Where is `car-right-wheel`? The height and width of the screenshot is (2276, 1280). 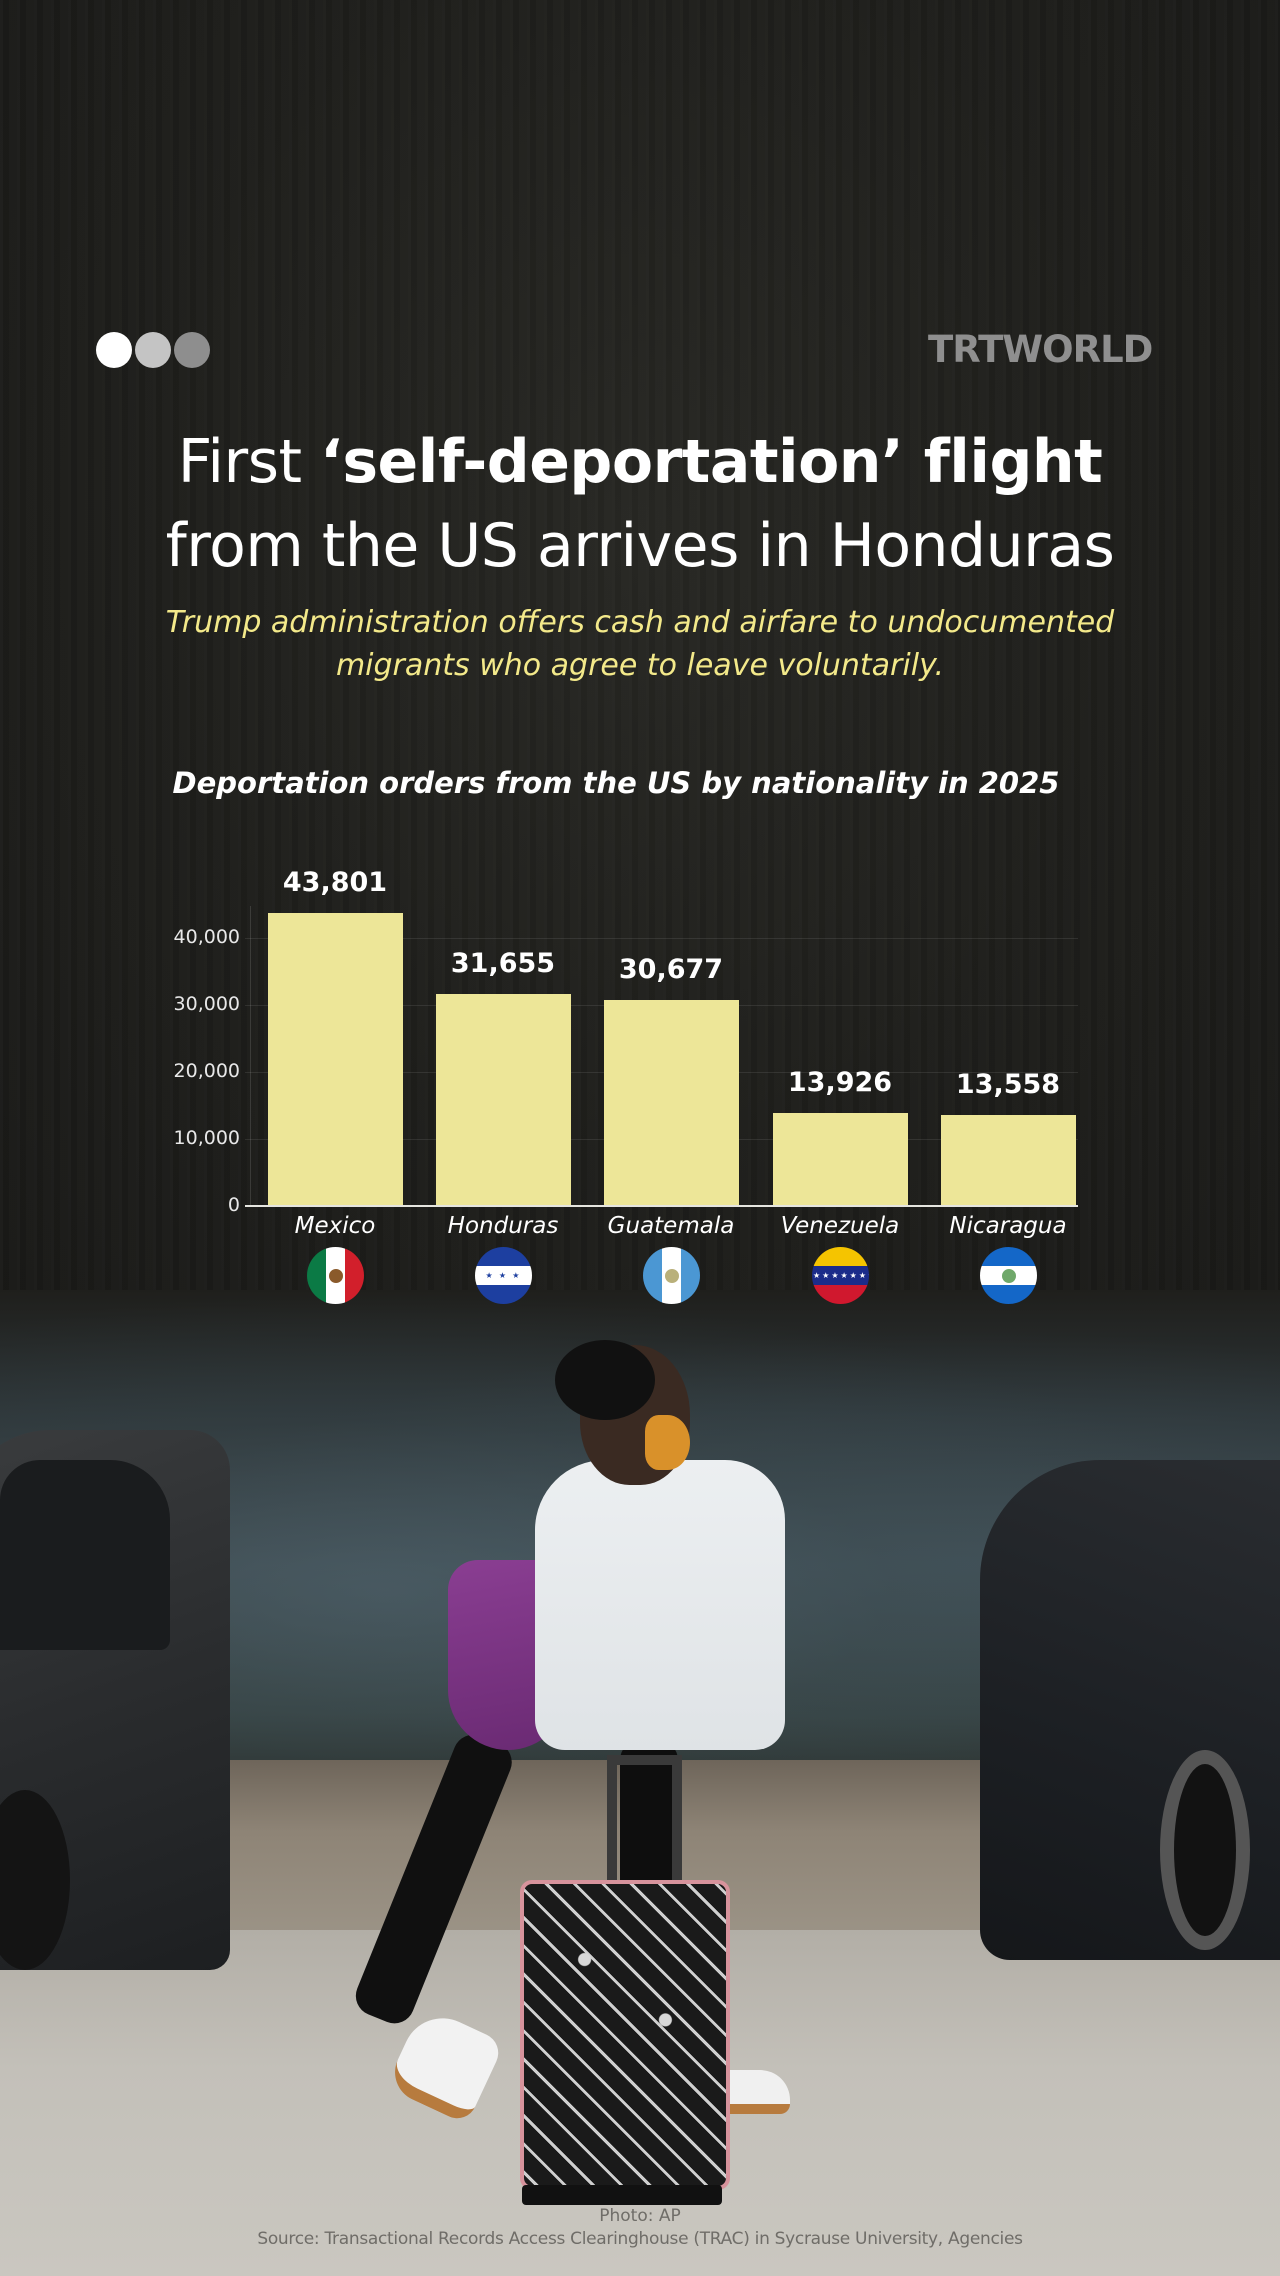 car-right-wheel is located at coordinates (1205, 1850).